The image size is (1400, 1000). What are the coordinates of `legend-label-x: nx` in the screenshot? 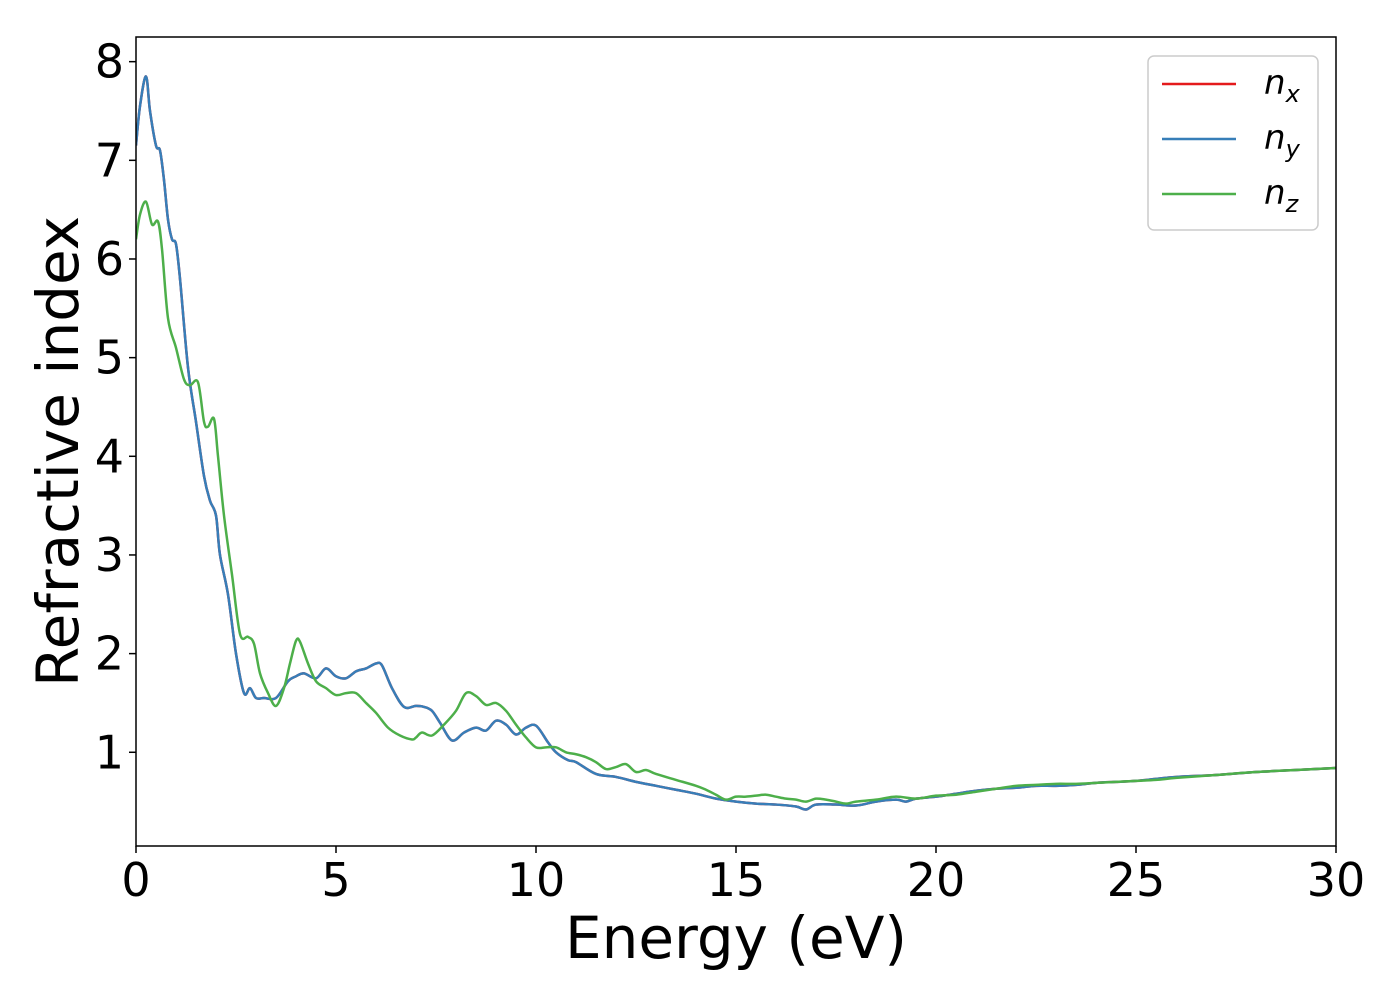 It's located at (1282, 85).